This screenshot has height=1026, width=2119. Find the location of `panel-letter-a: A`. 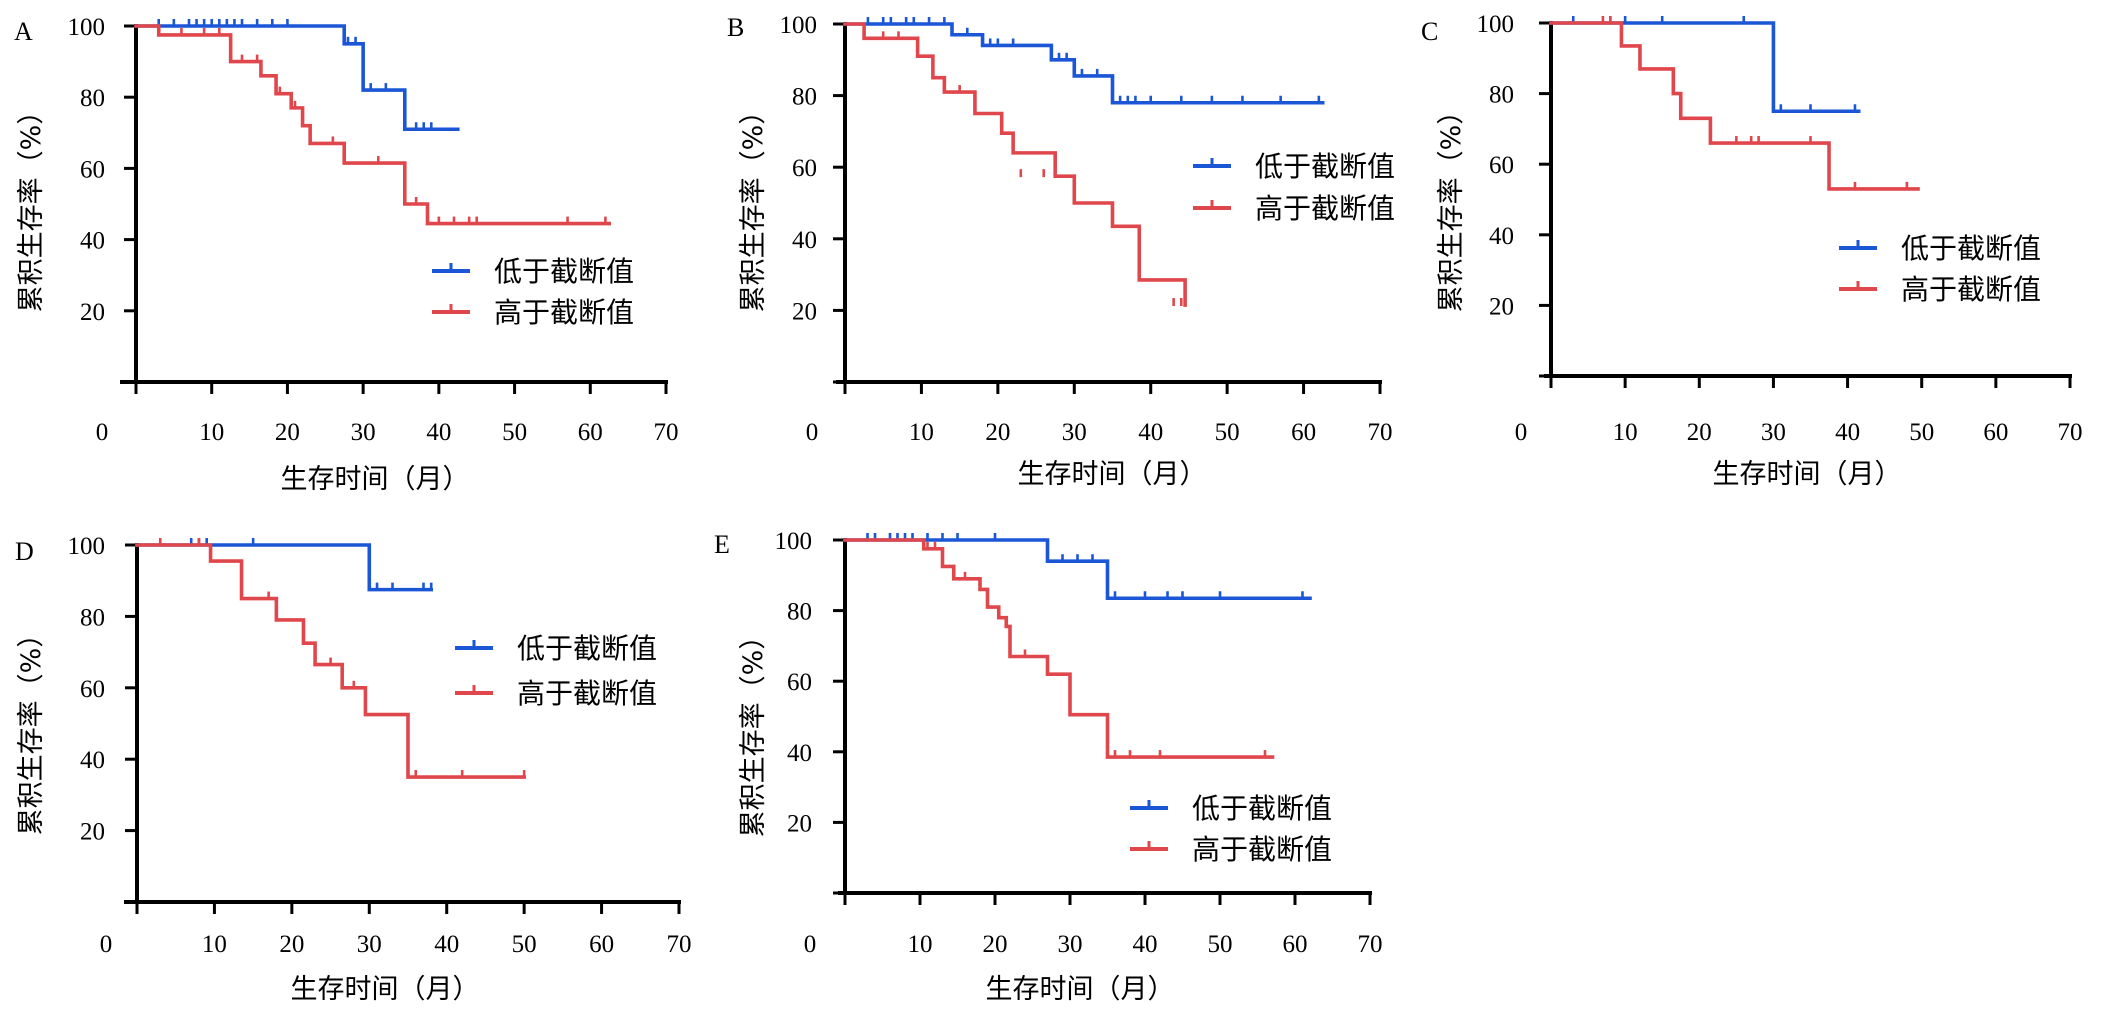

panel-letter-a: A is located at coordinates (23, 31).